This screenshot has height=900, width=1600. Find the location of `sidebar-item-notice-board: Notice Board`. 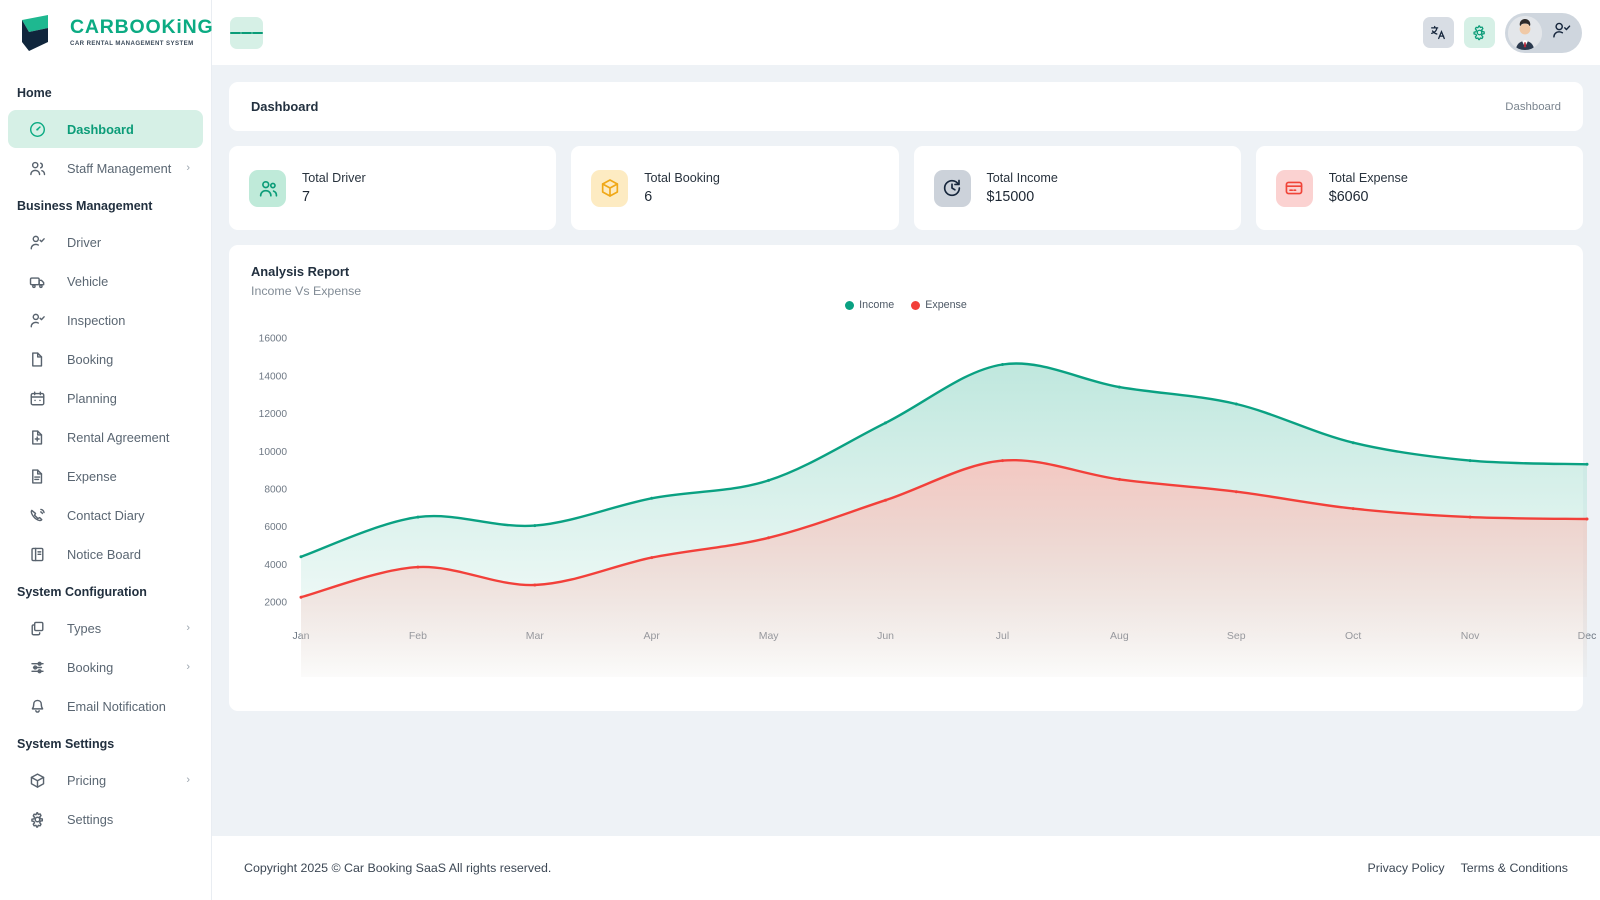

sidebar-item-notice-board: Notice Board is located at coordinates (105, 554).